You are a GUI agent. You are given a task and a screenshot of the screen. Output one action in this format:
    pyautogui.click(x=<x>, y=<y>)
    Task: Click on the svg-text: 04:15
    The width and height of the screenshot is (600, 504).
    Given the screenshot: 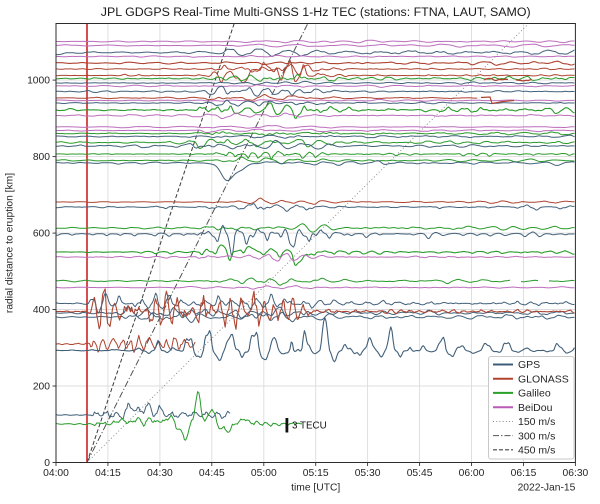 What is the action you would take?
    pyautogui.click(x=108, y=473)
    